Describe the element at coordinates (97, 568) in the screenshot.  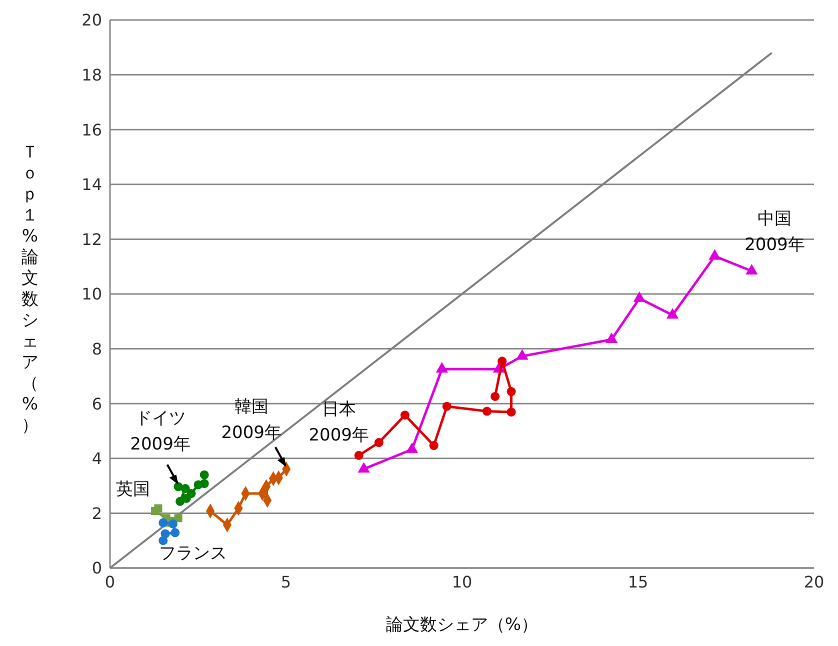
I see `y-tick-label: 0` at that location.